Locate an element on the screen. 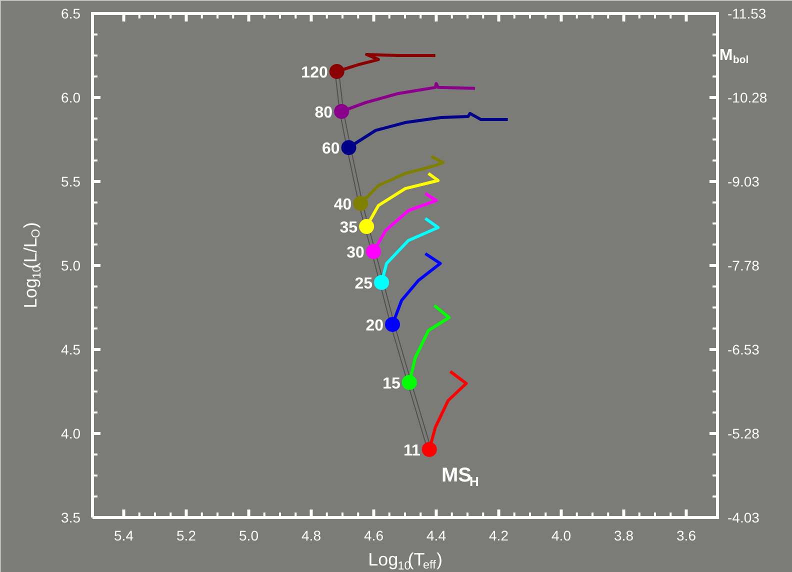  y-tick-label: 6.0 is located at coordinates (71, 98).